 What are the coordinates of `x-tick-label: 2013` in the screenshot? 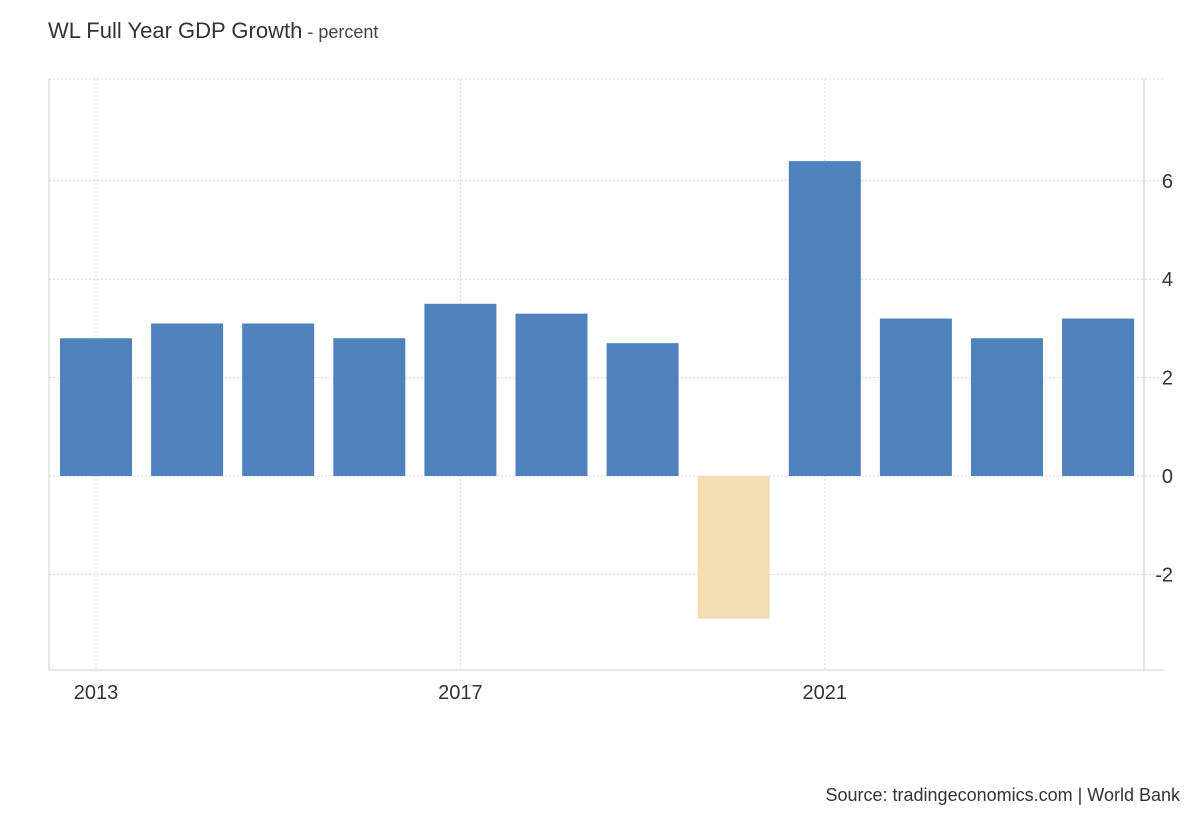 It's located at (96, 693).